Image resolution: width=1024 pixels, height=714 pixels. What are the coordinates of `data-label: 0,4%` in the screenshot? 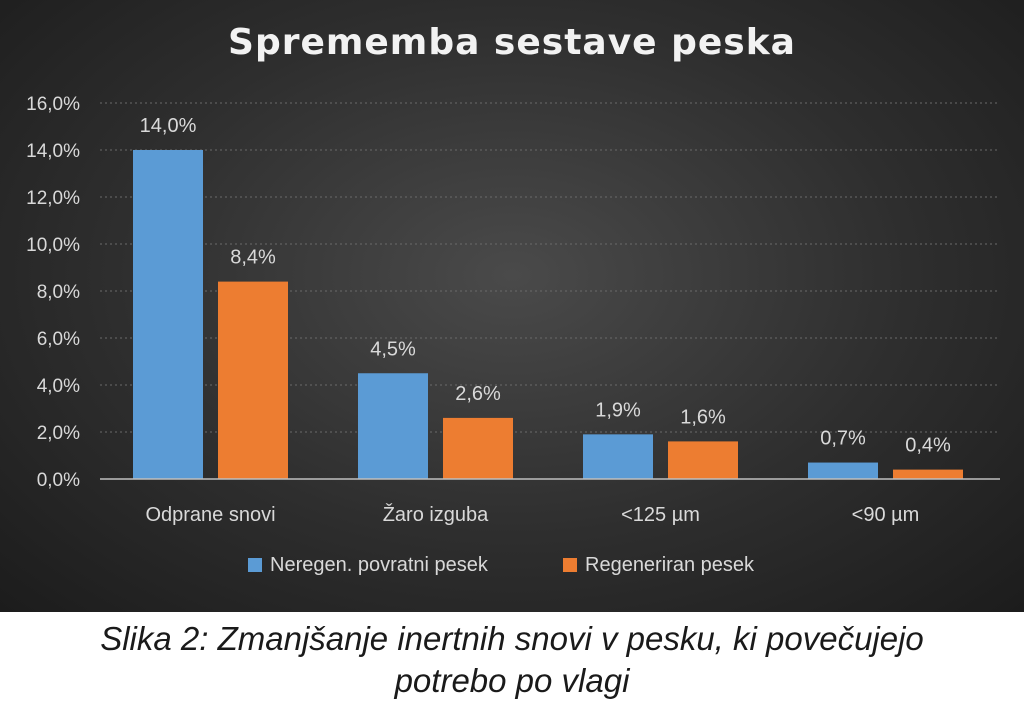 It's located at (928, 446).